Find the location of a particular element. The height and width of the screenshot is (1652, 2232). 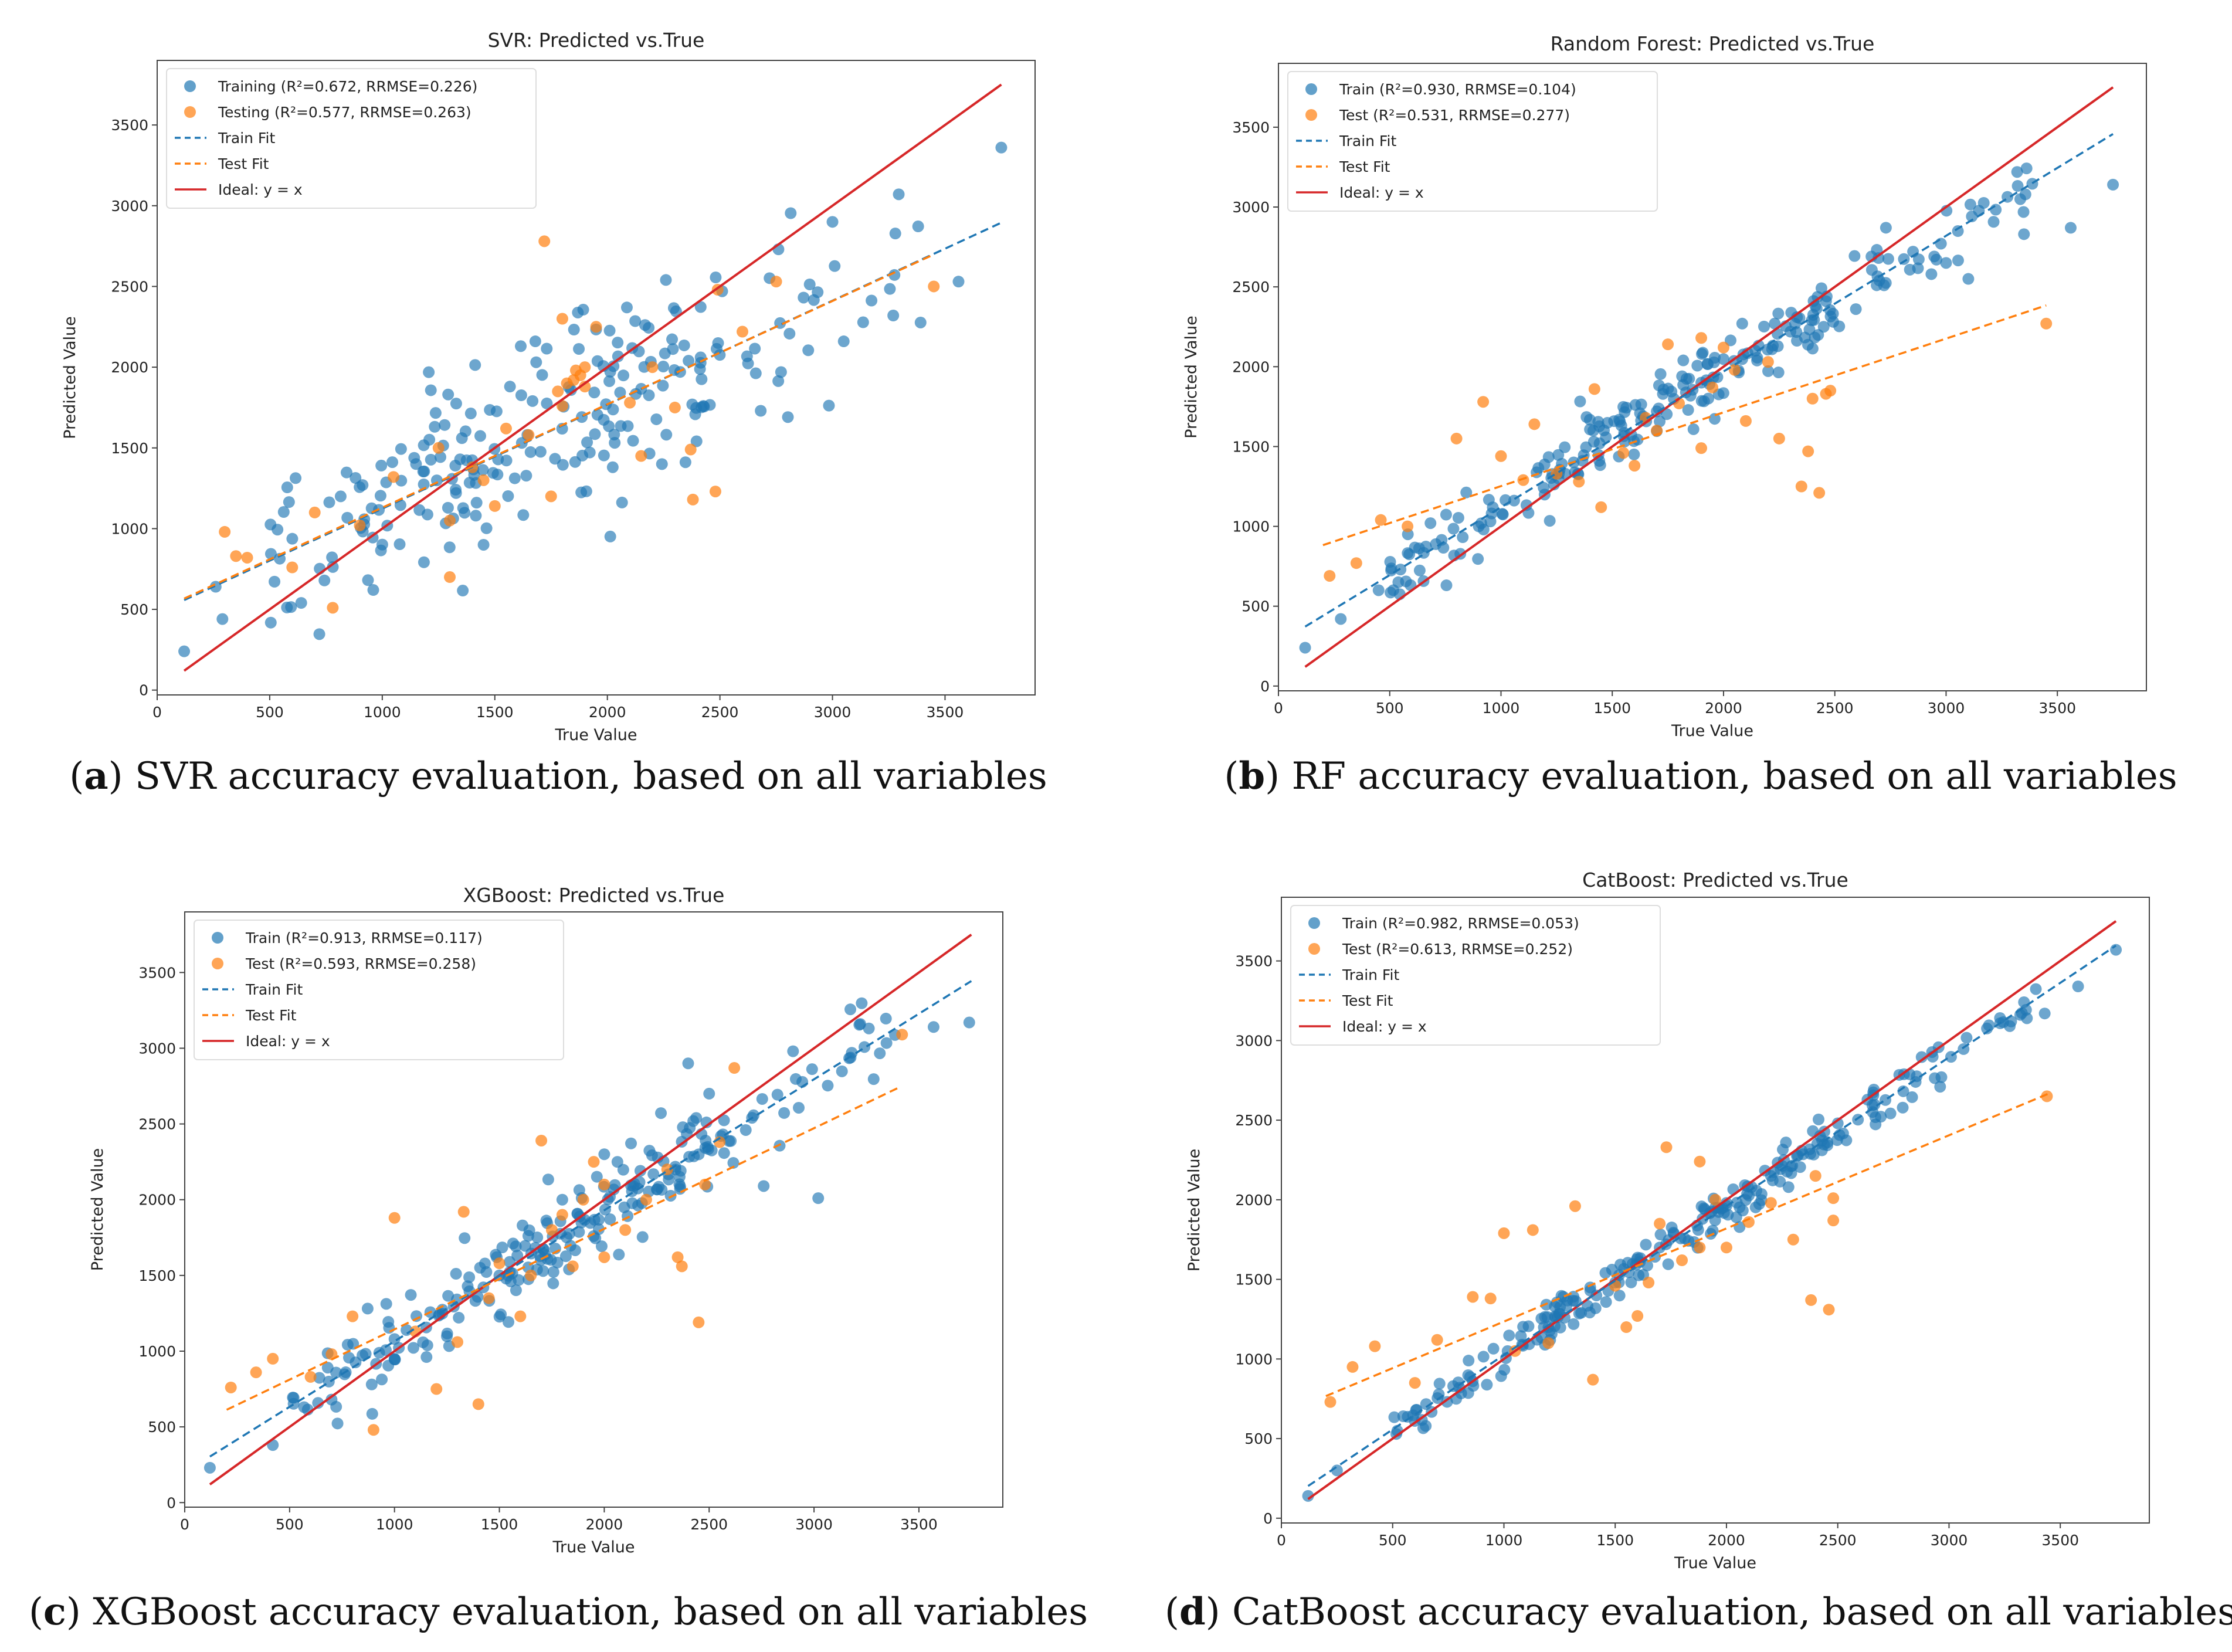

x-tick-label: 3000 is located at coordinates (814, 1524).